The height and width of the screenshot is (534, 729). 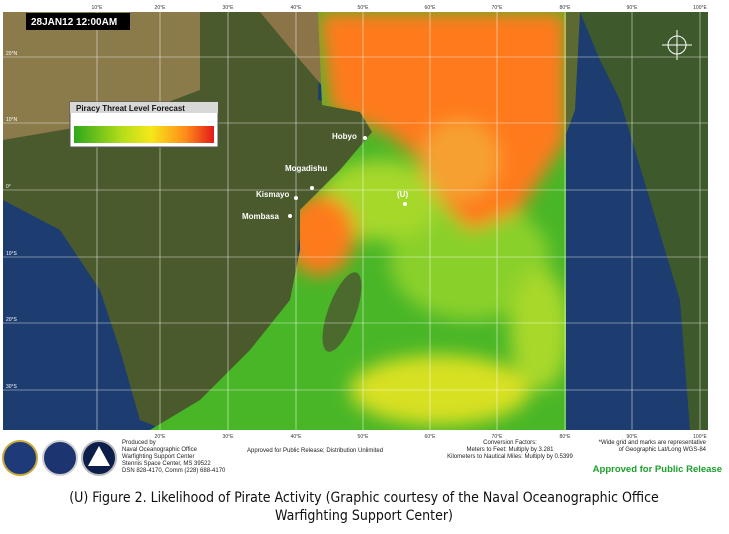 I want to click on footer-line: *Wide grid and marks are representative, so click(x=653, y=443).